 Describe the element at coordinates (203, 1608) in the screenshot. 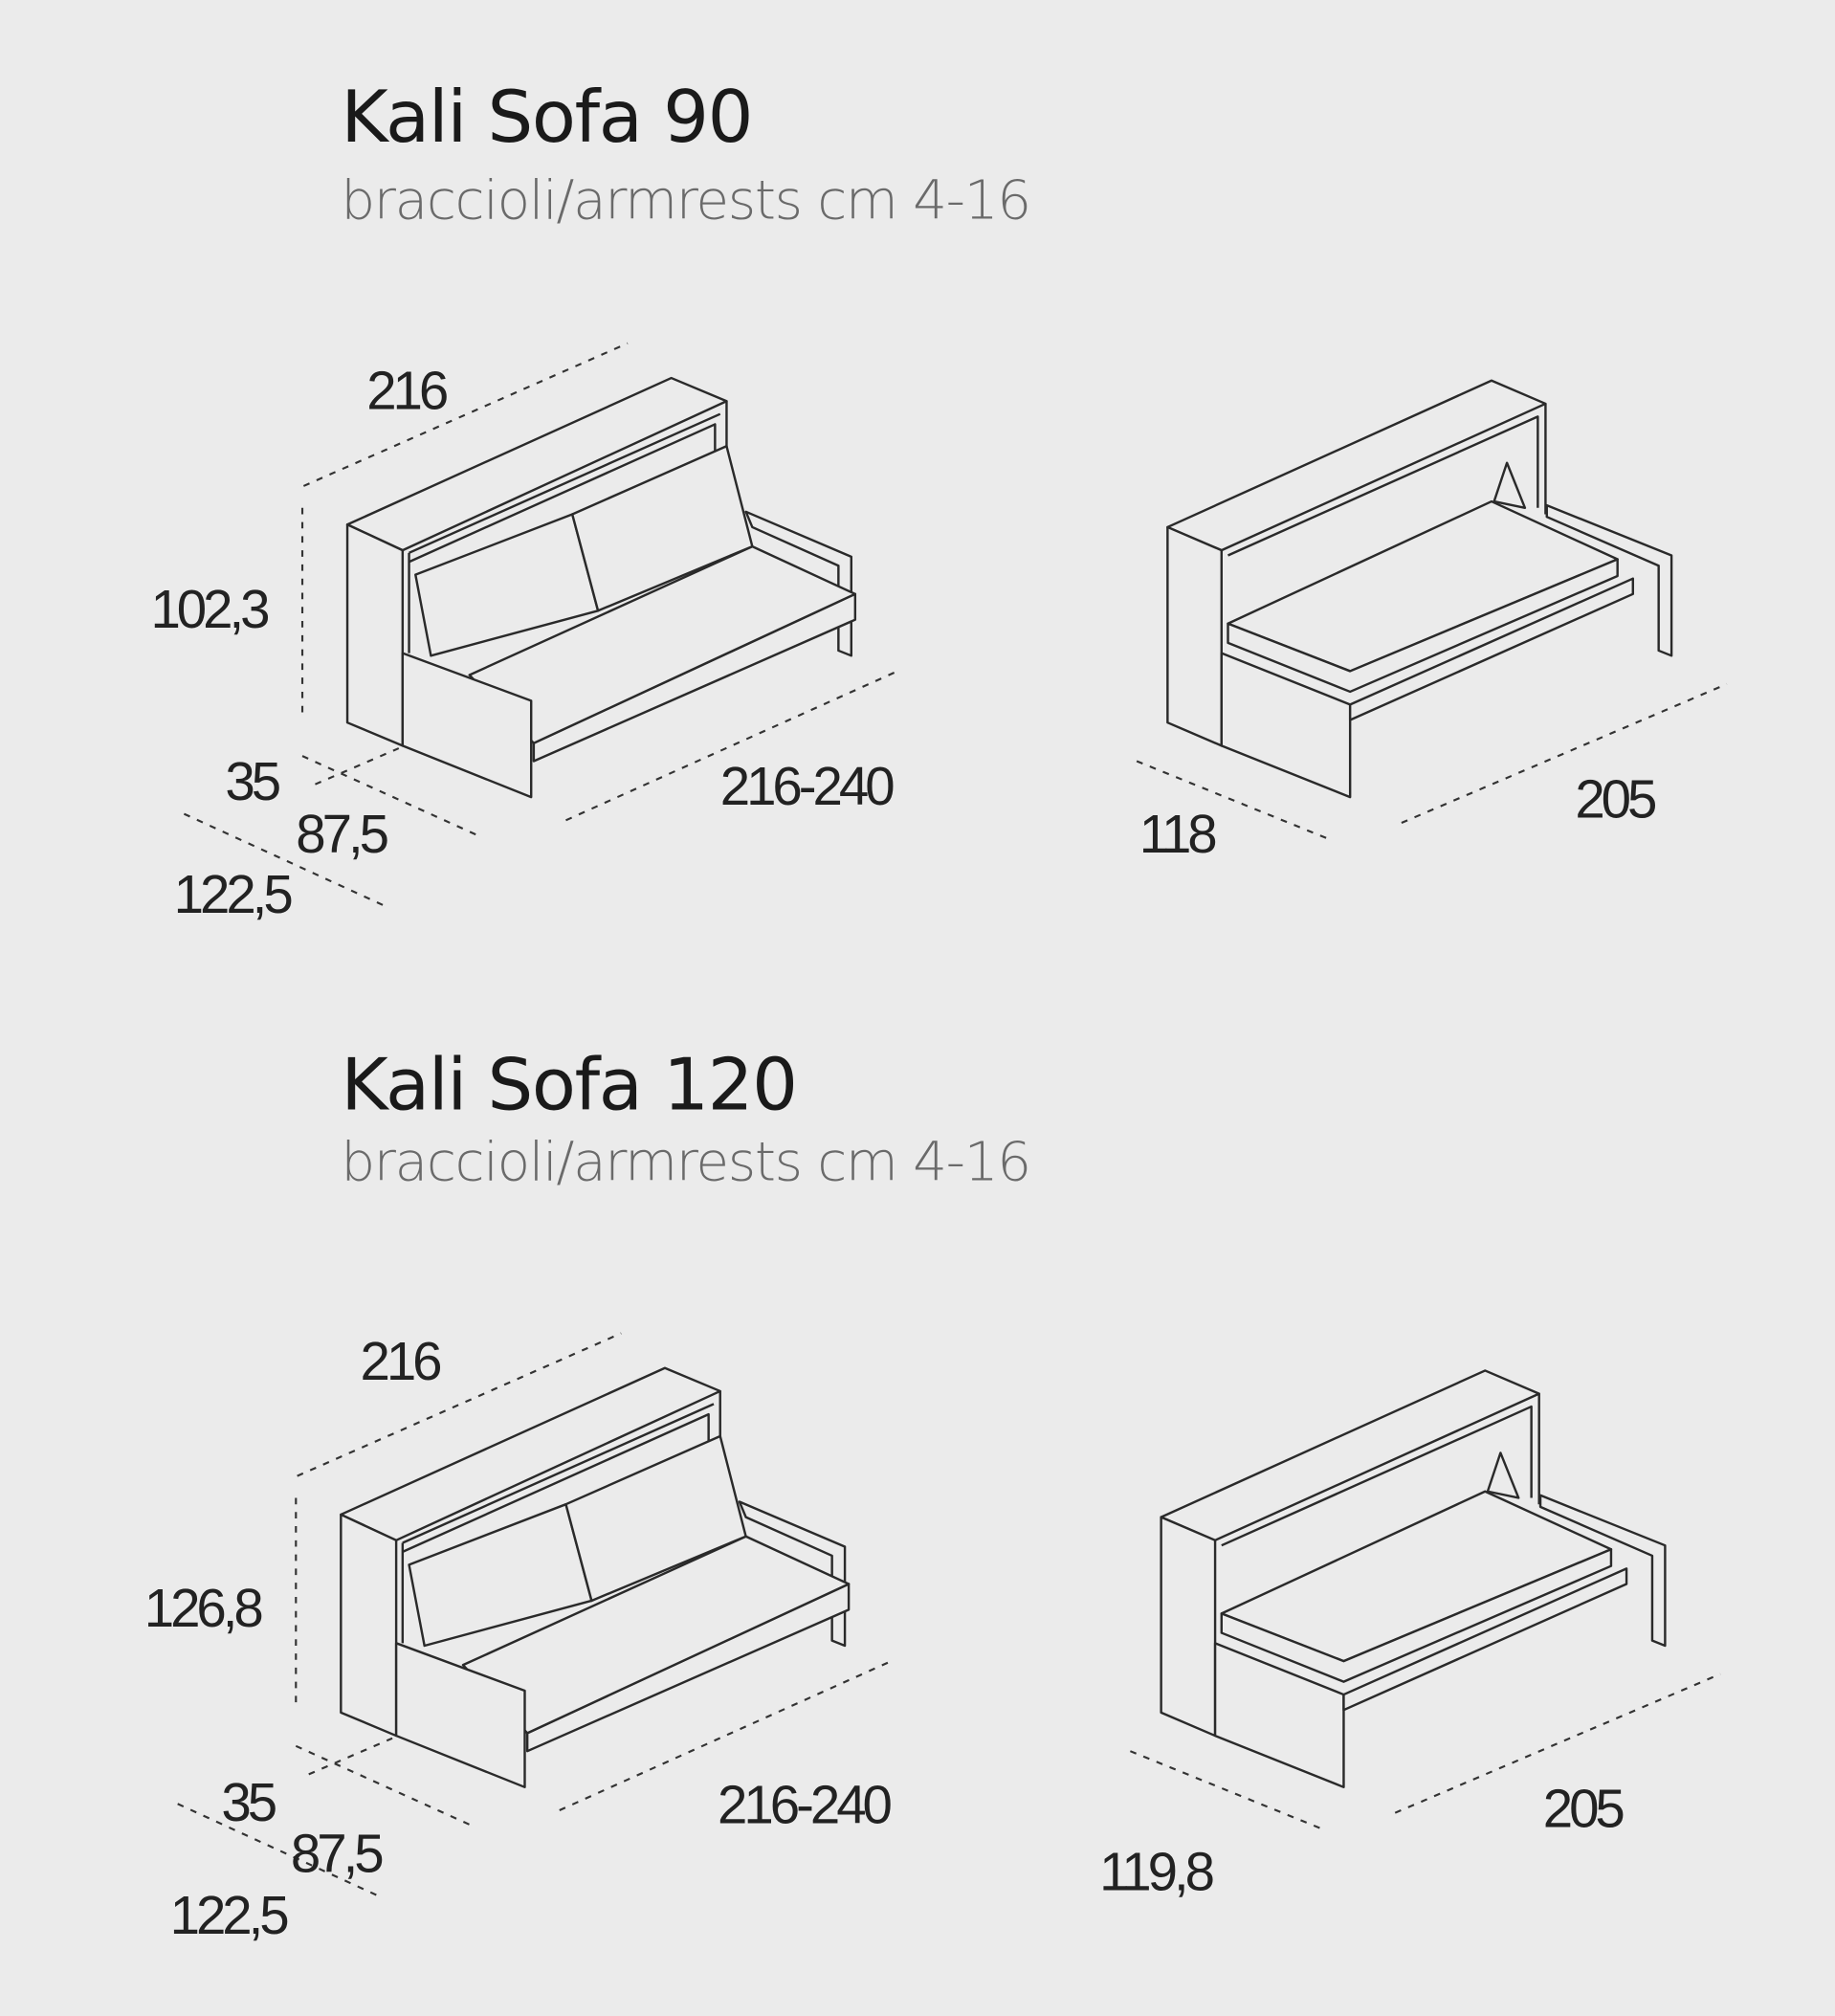

I see `dim-height: 126,8` at that location.